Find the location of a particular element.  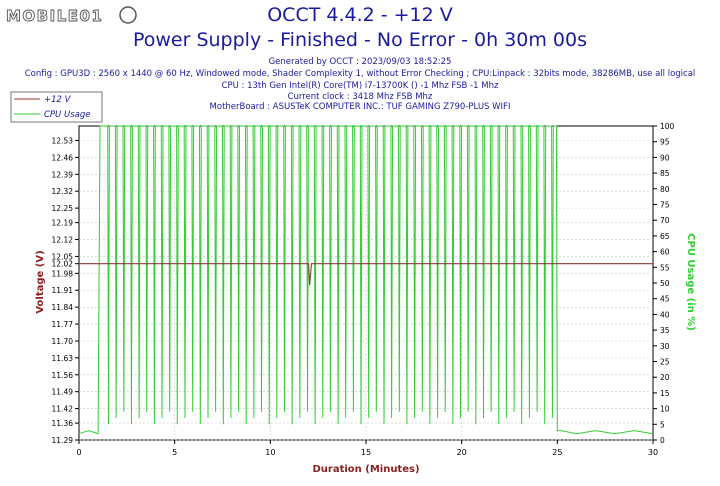

watermark-text: MOBILE01 is located at coordinates (54, 16).